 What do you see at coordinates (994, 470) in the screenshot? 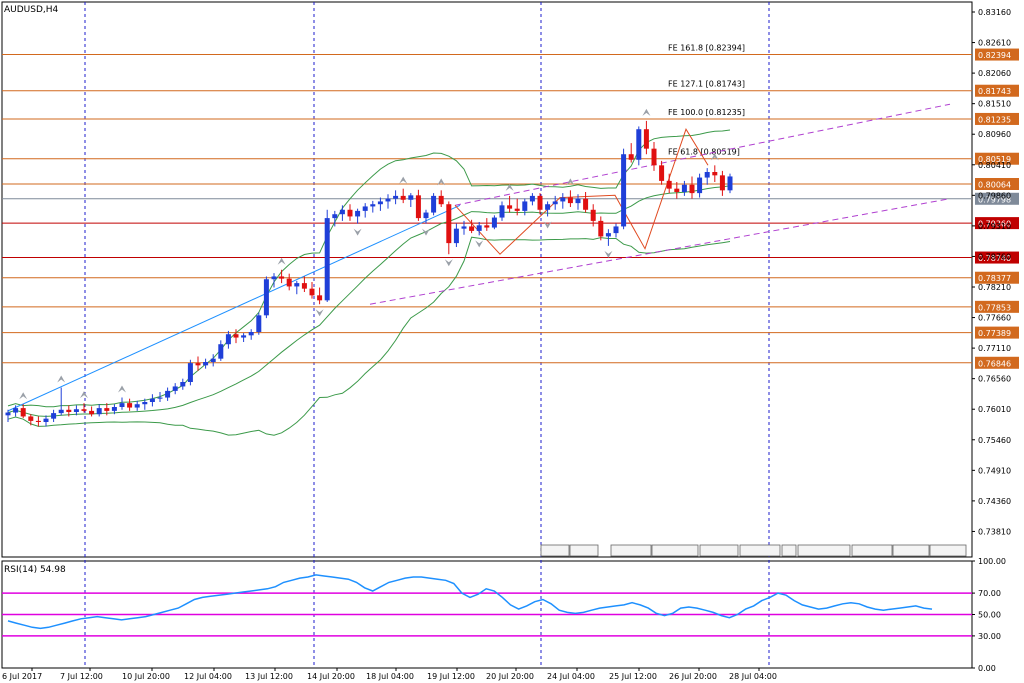
I see `price-tick-label: 0.74910` at bounding box center [994, 470].